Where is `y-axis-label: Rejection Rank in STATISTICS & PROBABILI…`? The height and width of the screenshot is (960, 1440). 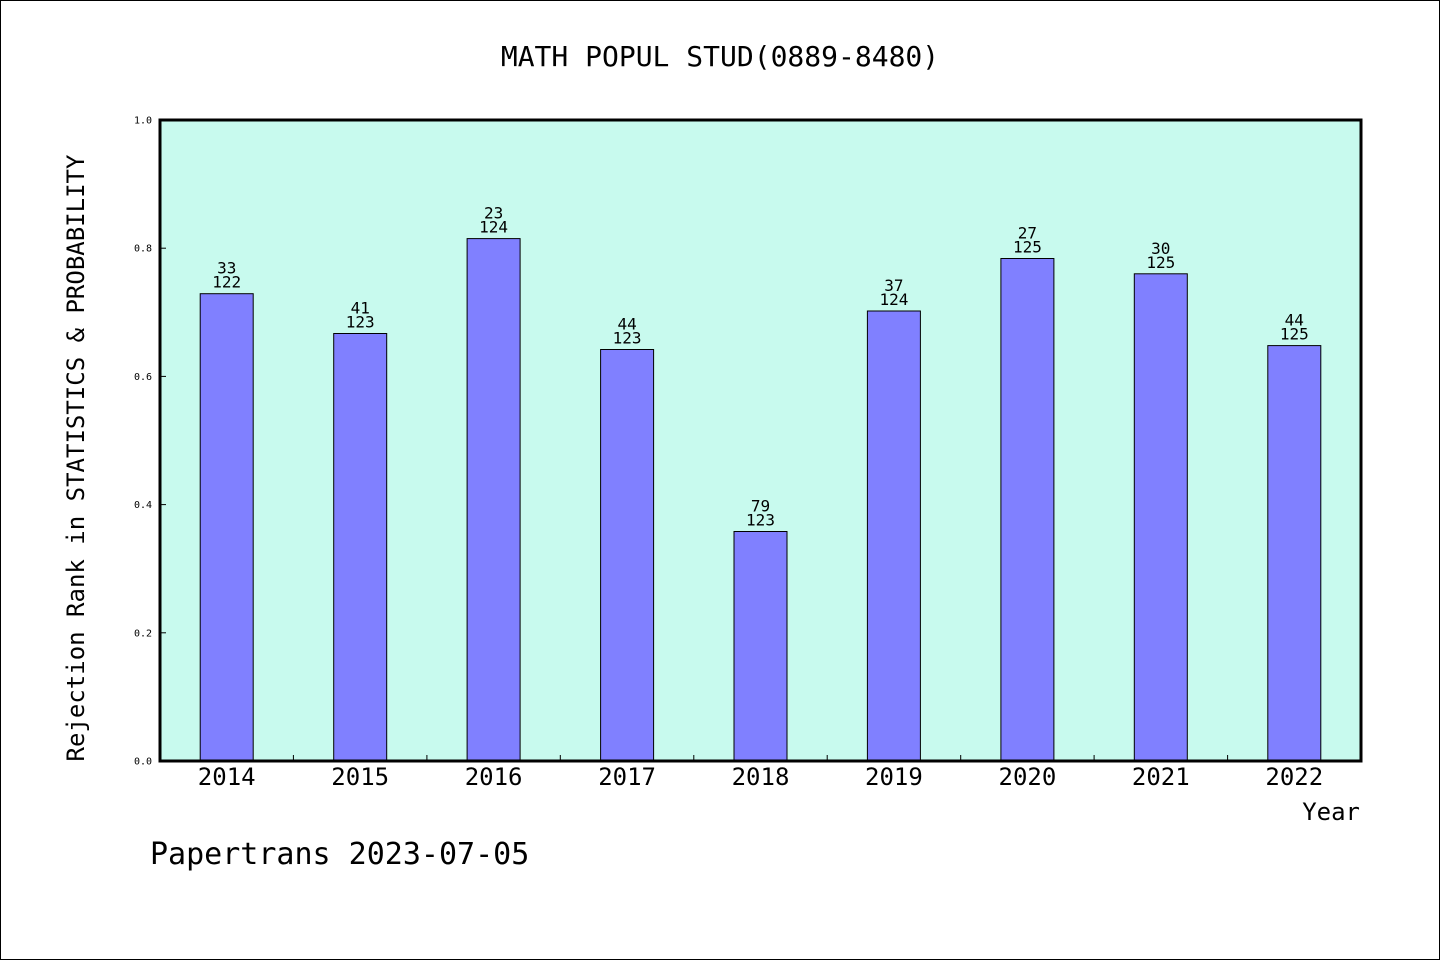
y-axis-label: Rejection Rank in STATISTICS & PROBABILI… is located at coordinates (76, 457).